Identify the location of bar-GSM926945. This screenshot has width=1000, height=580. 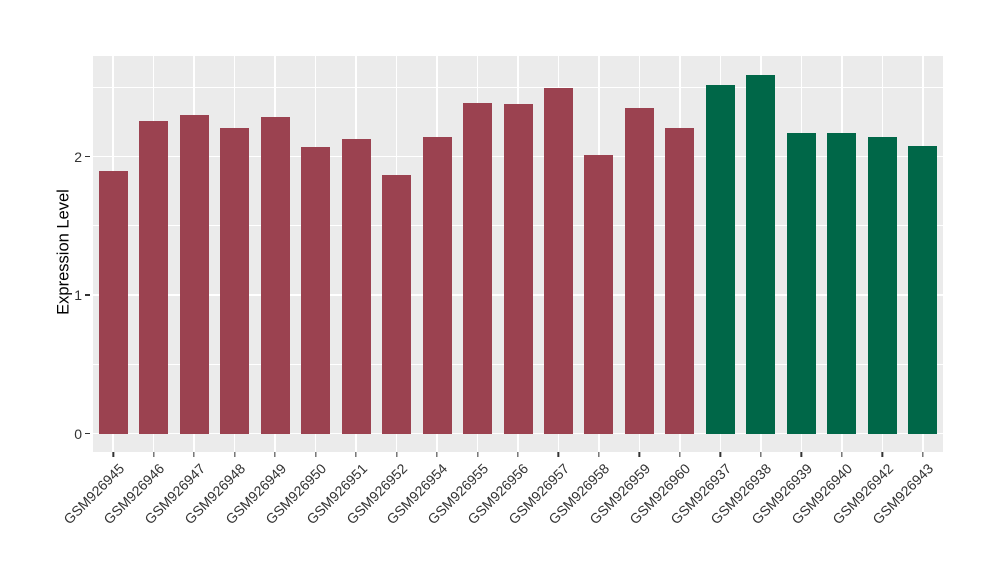
(113, 302).